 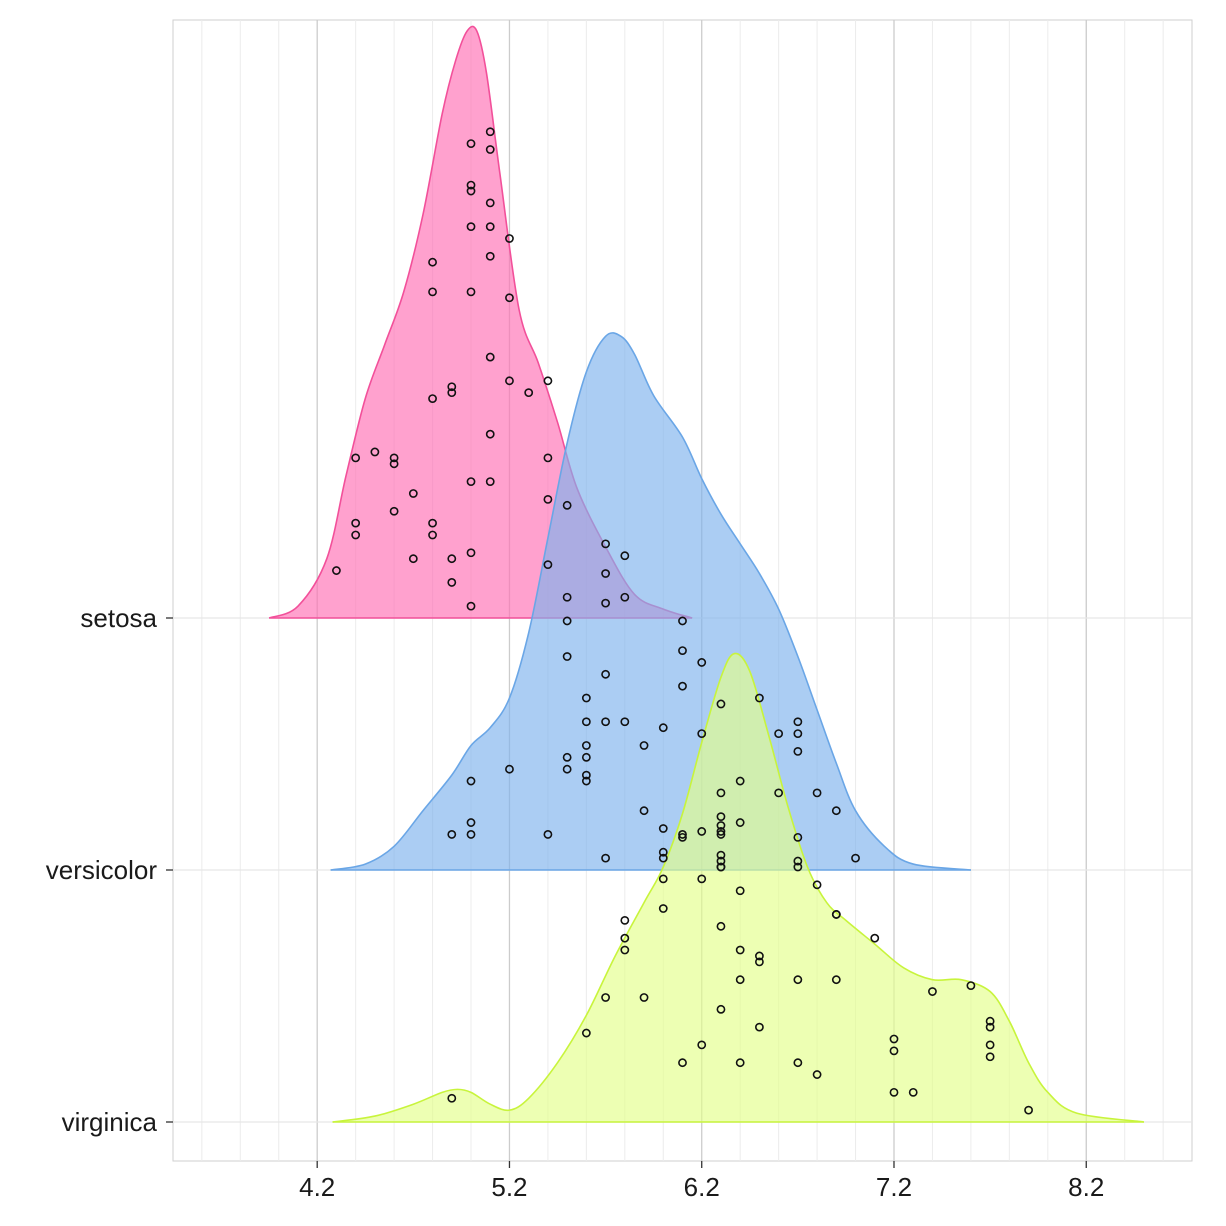 What do you see at coordinates (110, 1122) in the screenshot?
I see `y-tick-label-virginica: virginica` at bounding box center [110, 1122].